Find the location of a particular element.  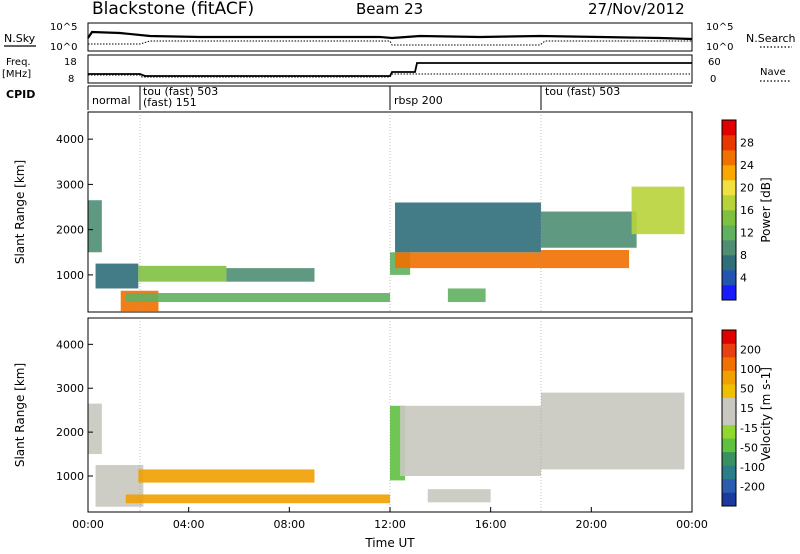

power-colorbar-label: Power [dB] is located at coordinates (766, 209).